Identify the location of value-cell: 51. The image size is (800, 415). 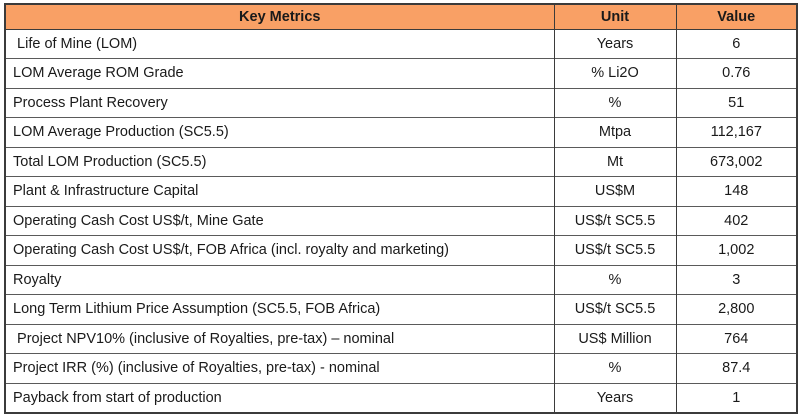
(736, 102).